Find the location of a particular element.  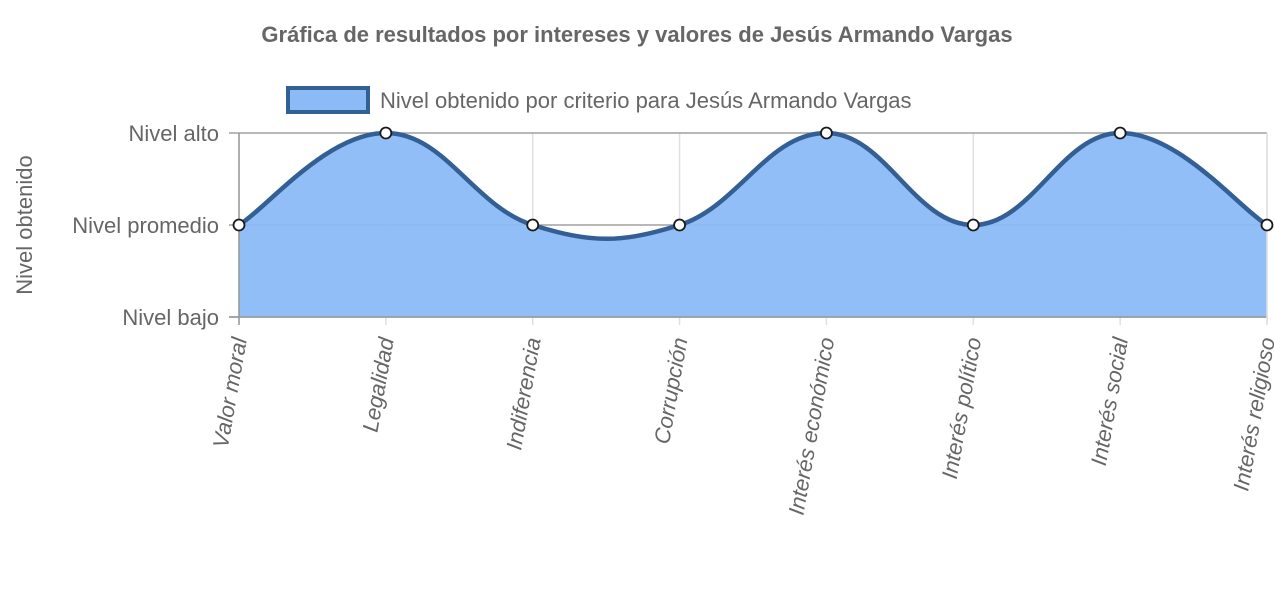

x-tick-label: Interés religioso is located at coordinates (1251, 414).